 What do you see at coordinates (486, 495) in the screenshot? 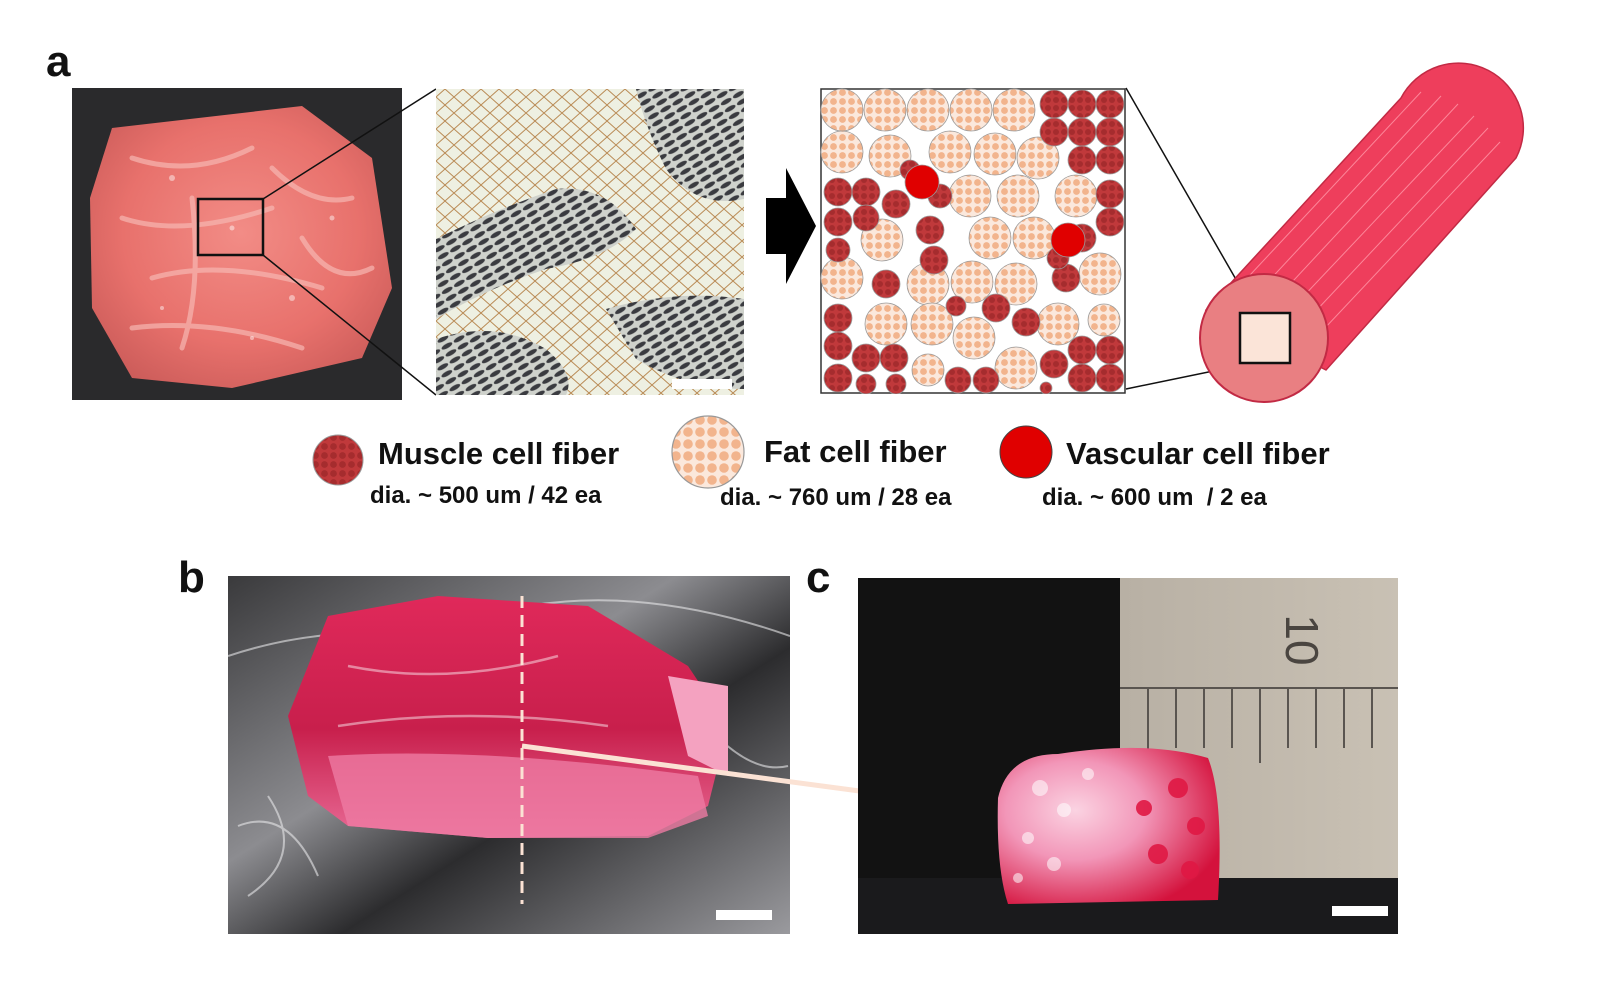
I see `legend-muscle-detail: dia. ~ 500 um / 42 ea` at bounding box center [486, 495].